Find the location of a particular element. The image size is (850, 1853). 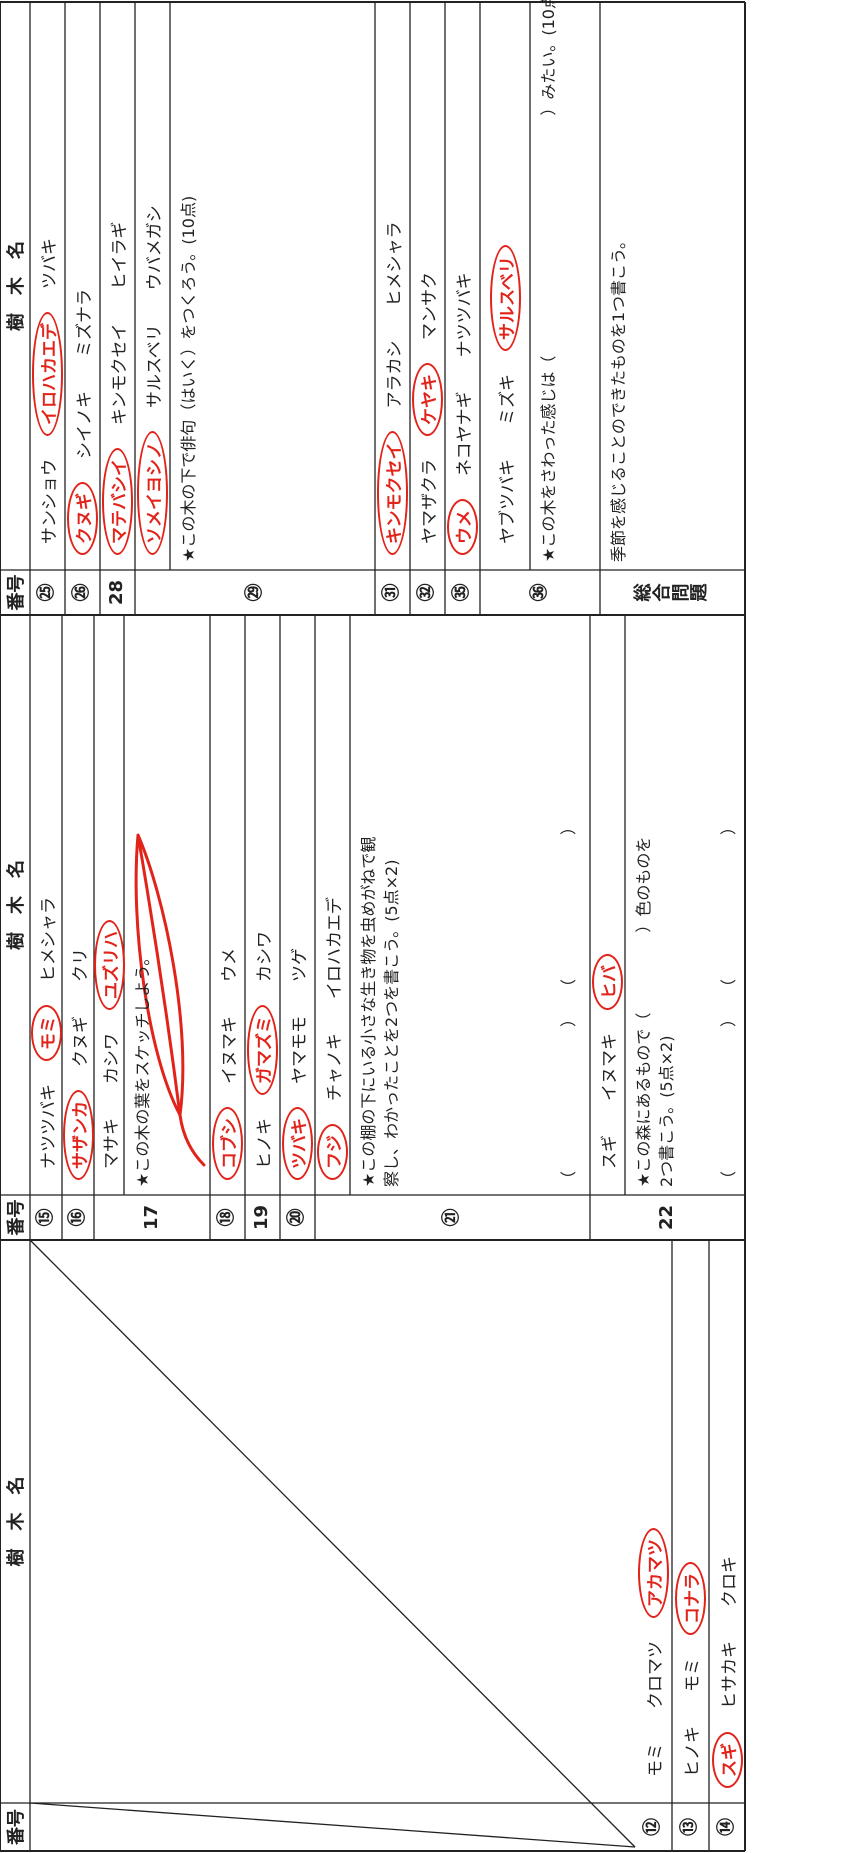

row-number: ㊱ is located at coordinates (539, 592).